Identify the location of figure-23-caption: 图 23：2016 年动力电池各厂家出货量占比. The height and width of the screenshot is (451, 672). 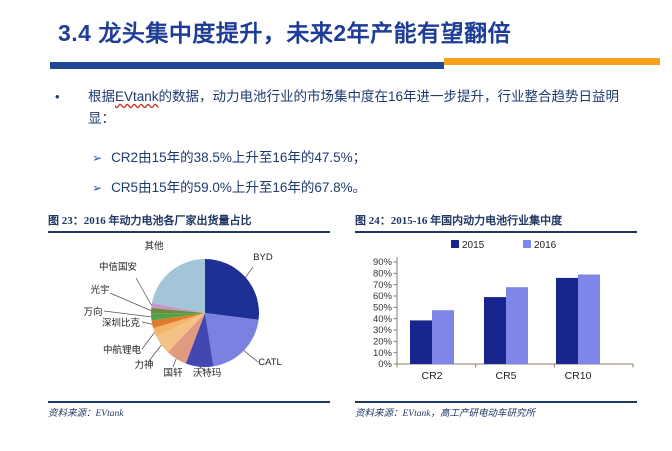
(189, 222).